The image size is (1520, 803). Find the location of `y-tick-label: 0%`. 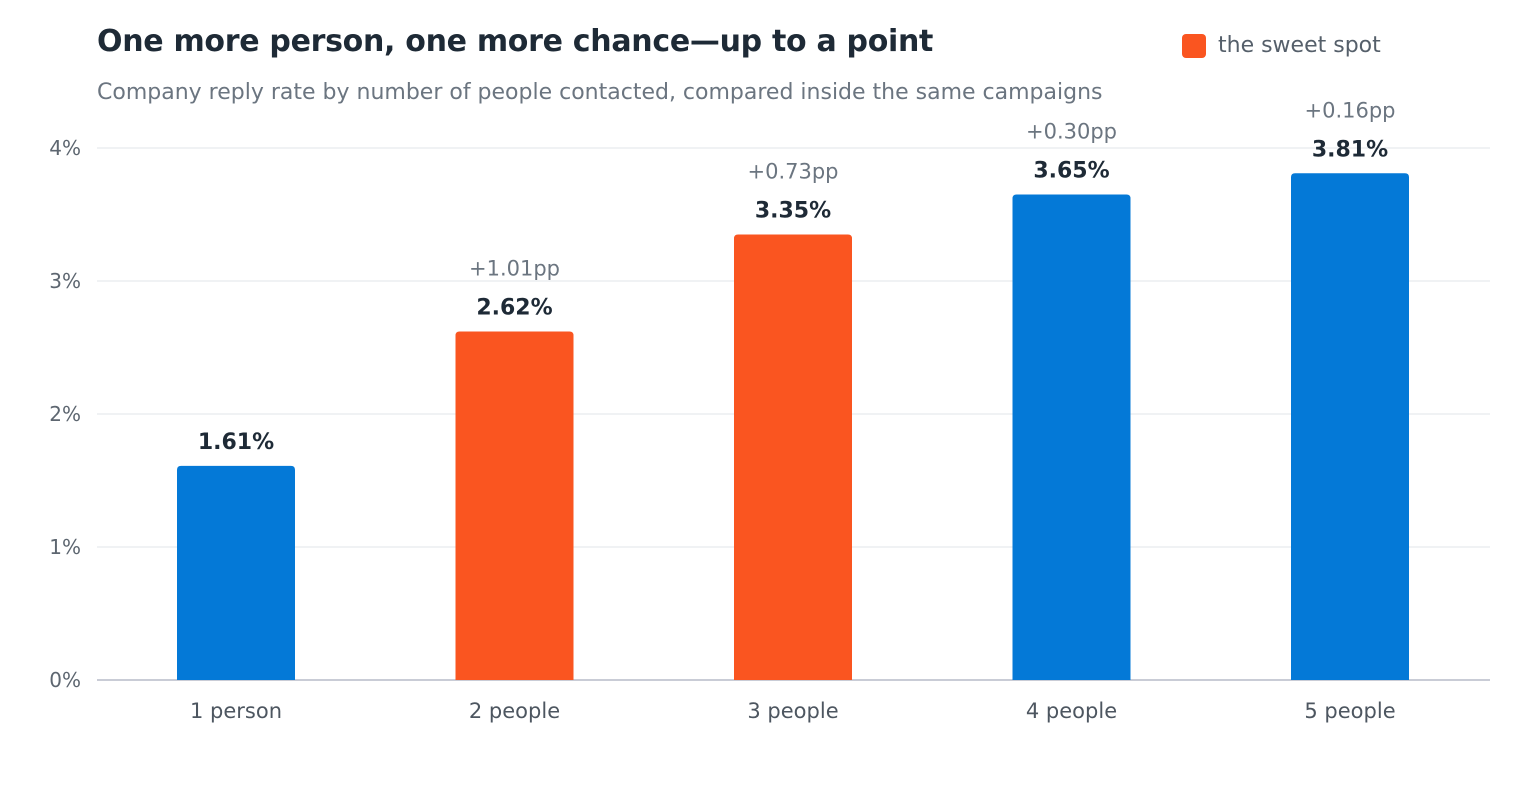

y-tick-label: 0% is located at coordinates (65, 680).